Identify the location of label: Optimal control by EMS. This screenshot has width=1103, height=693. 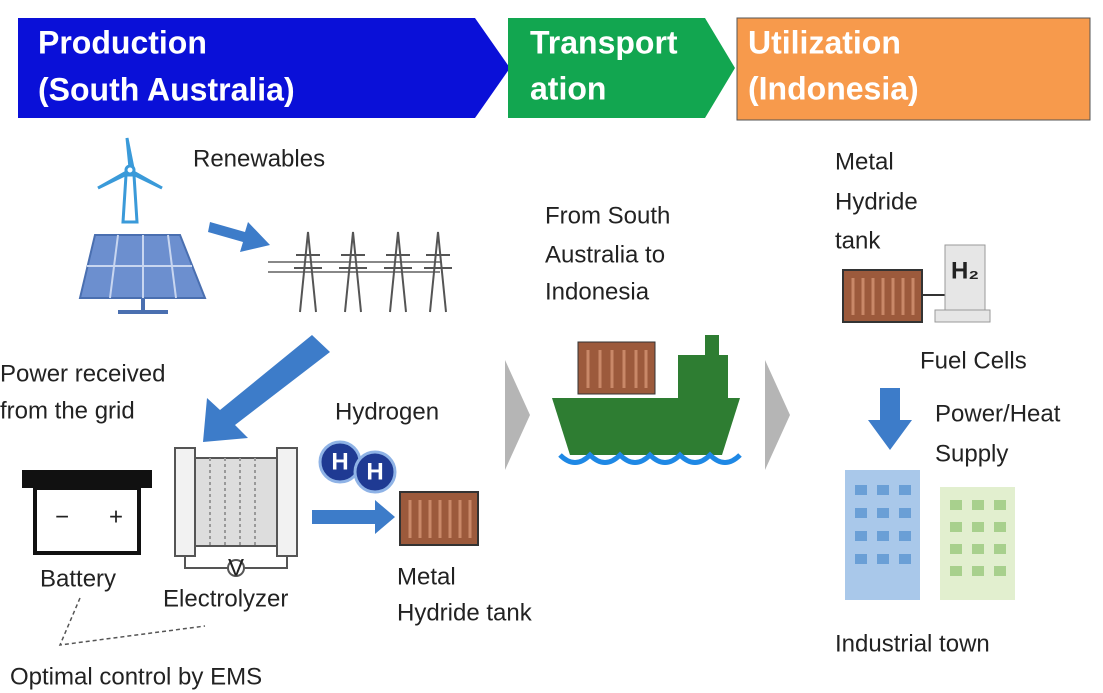
(136, 676).